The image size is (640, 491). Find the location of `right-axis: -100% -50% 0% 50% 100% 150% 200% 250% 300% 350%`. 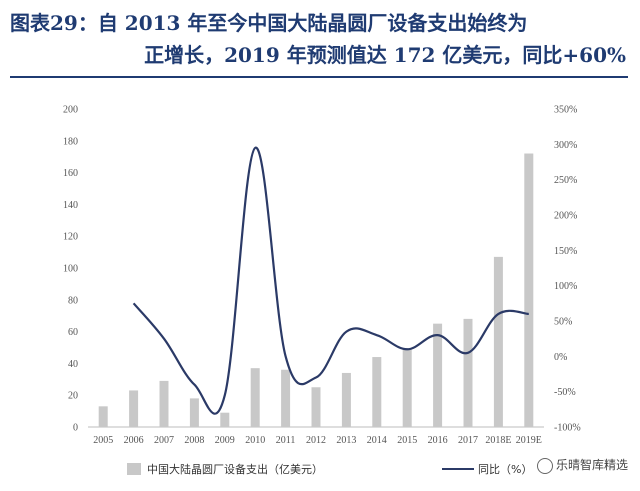

right-axis: -100% -50% 0% 50% 100% 150% 200% 250% 300% 350% is located at coordinates (567, 269).